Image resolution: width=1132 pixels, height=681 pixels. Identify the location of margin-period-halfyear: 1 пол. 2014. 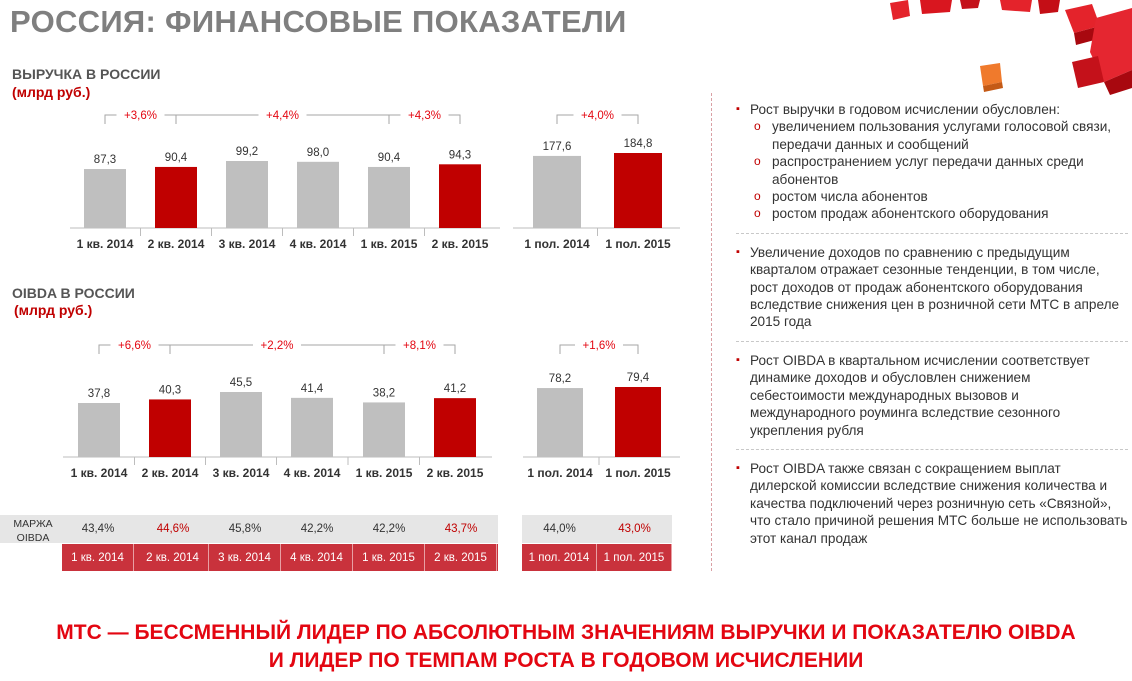
(559, 557).